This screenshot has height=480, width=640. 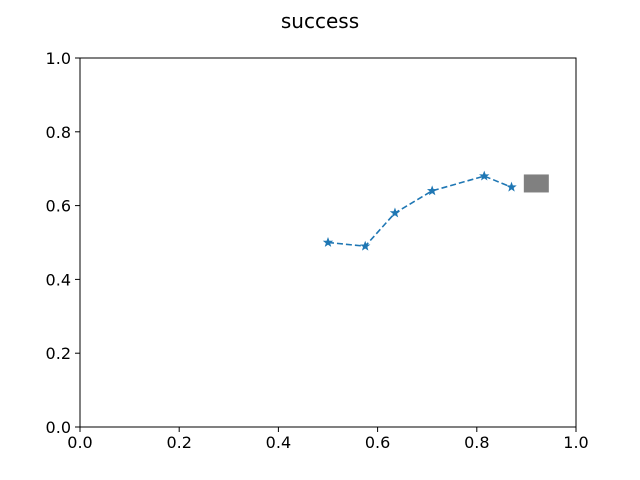 I want to click on y-tick-label: 1.0, so click(x=58, y=58).